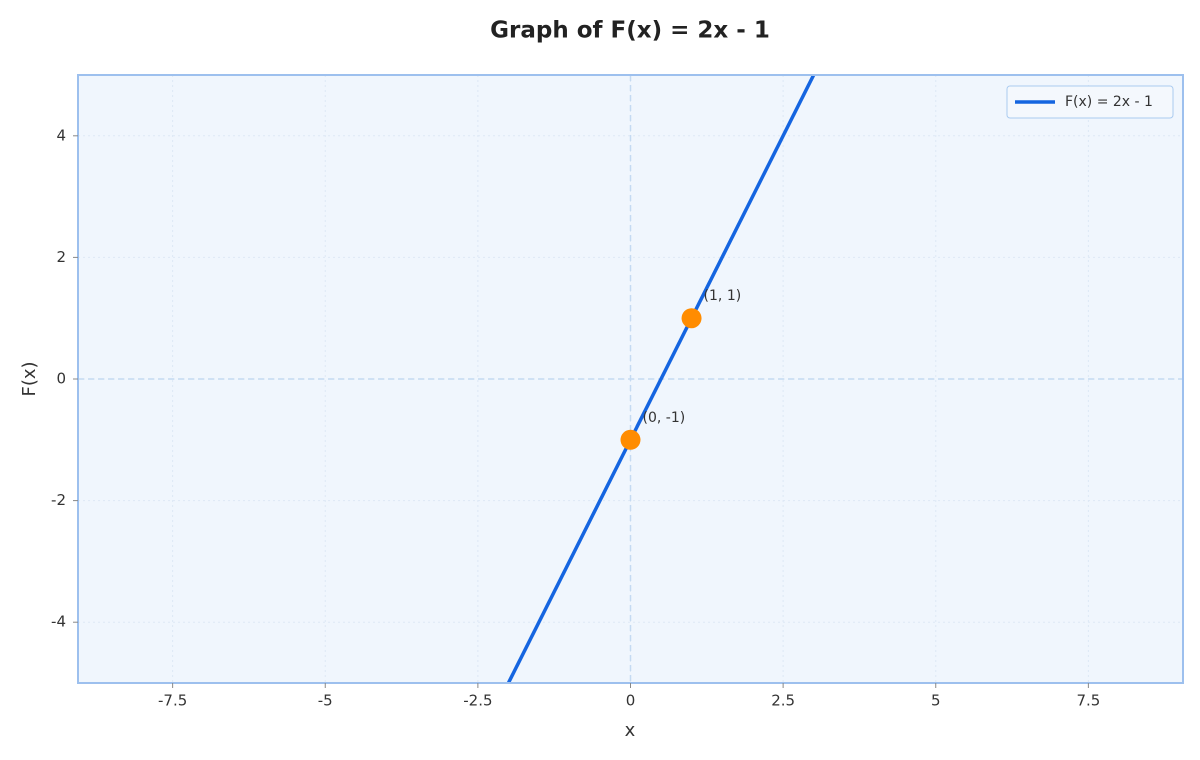 Image resolution: width=1200 pixels, height=760 pixels. I want to click on x-tick-label: 5, so click(936, 701).